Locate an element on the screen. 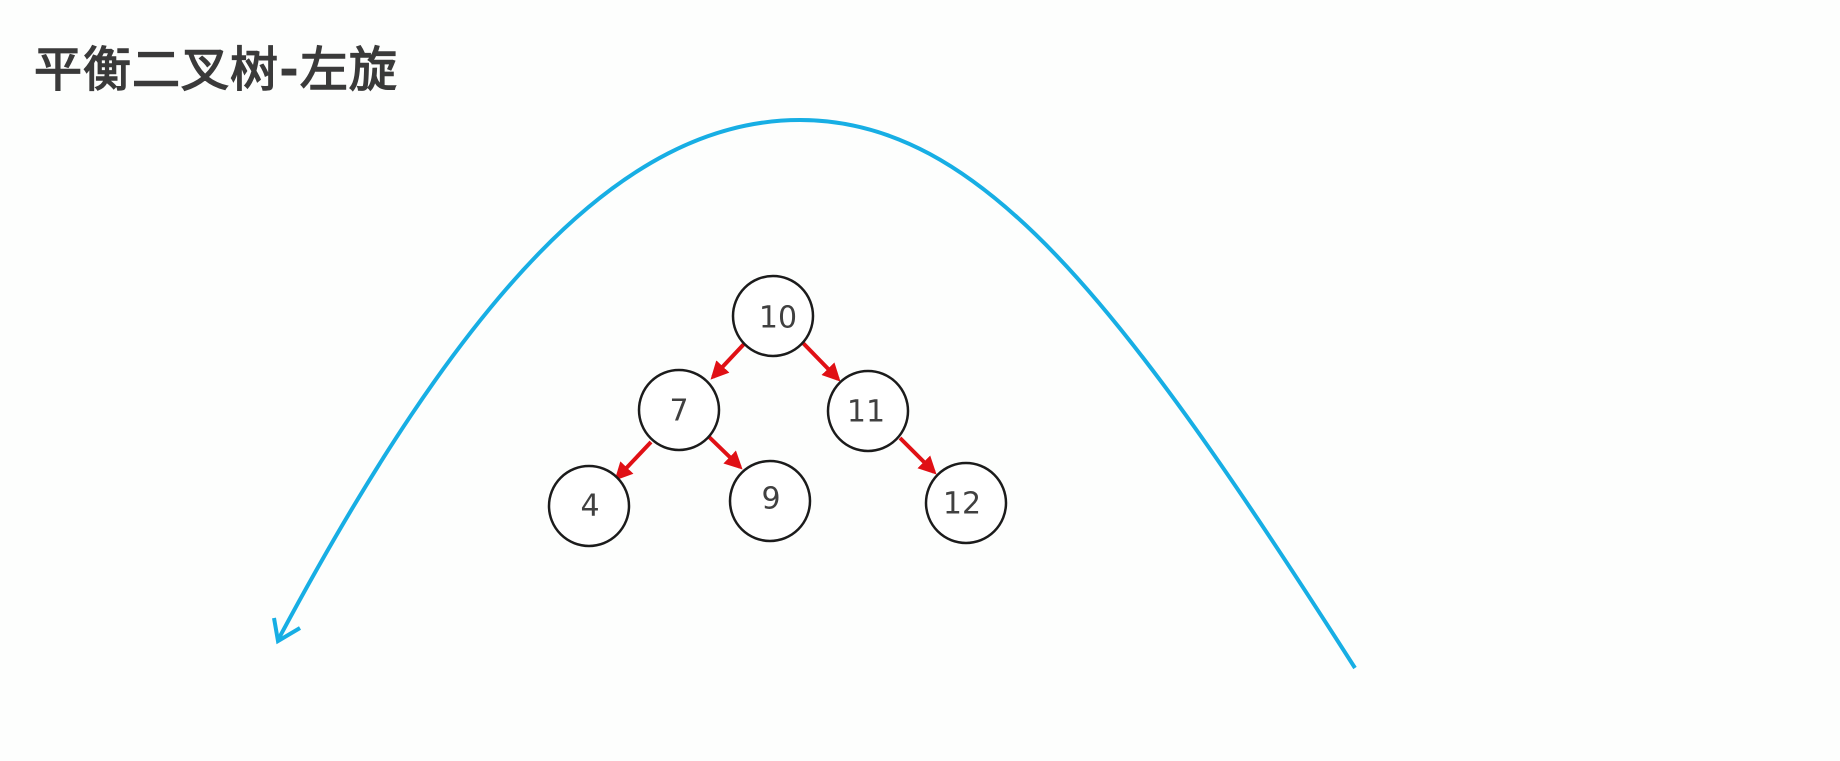 This screenshot has height=761, width=1840. page-title: 平衡二叉树-左旋 is located at coordinates (216, 70).